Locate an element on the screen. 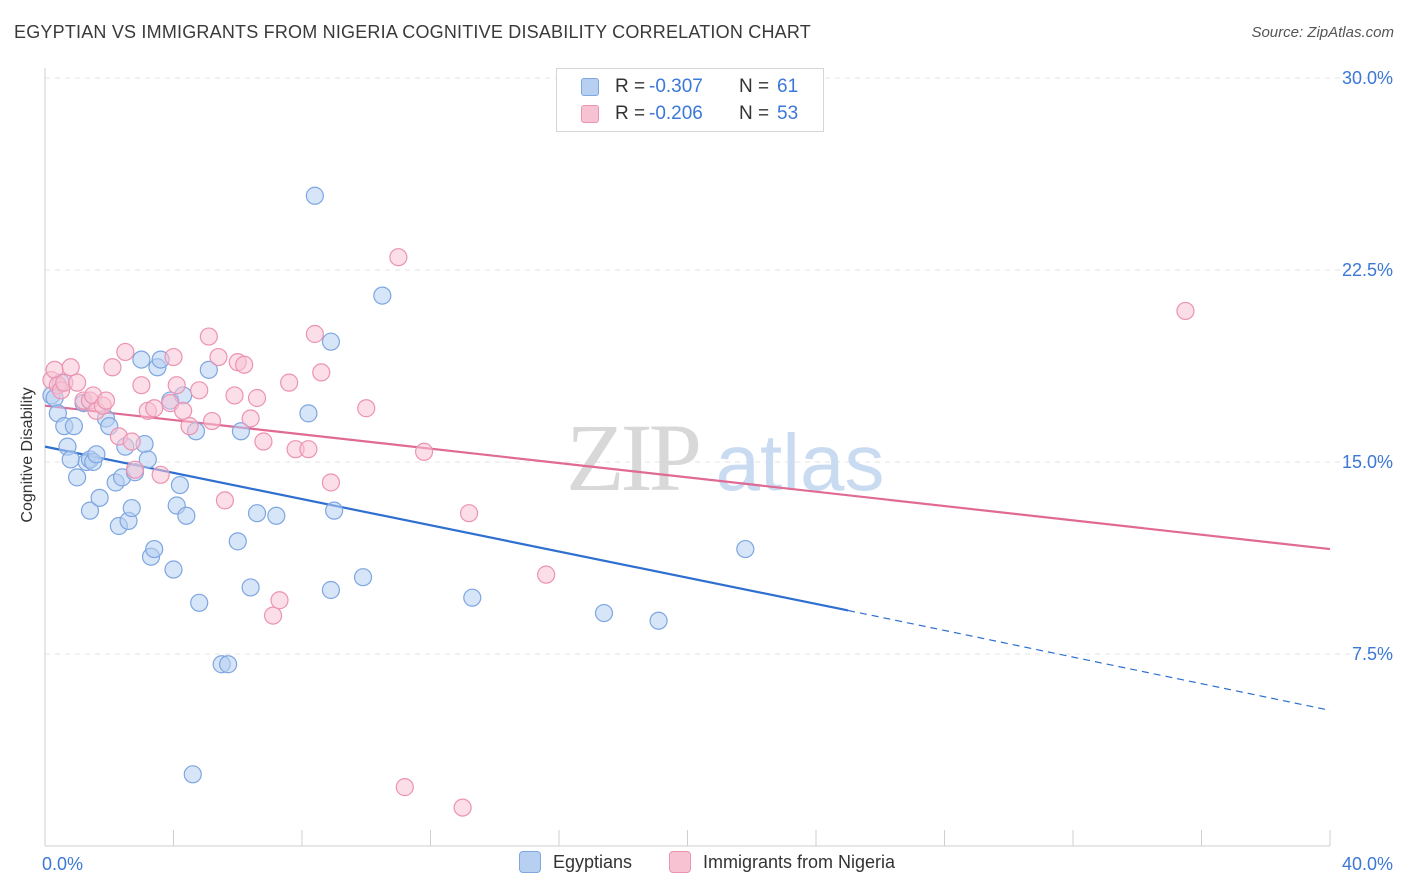 The image size is (1406, 892). x-tick-label: 0.0% is located at coordinates (62, 864).